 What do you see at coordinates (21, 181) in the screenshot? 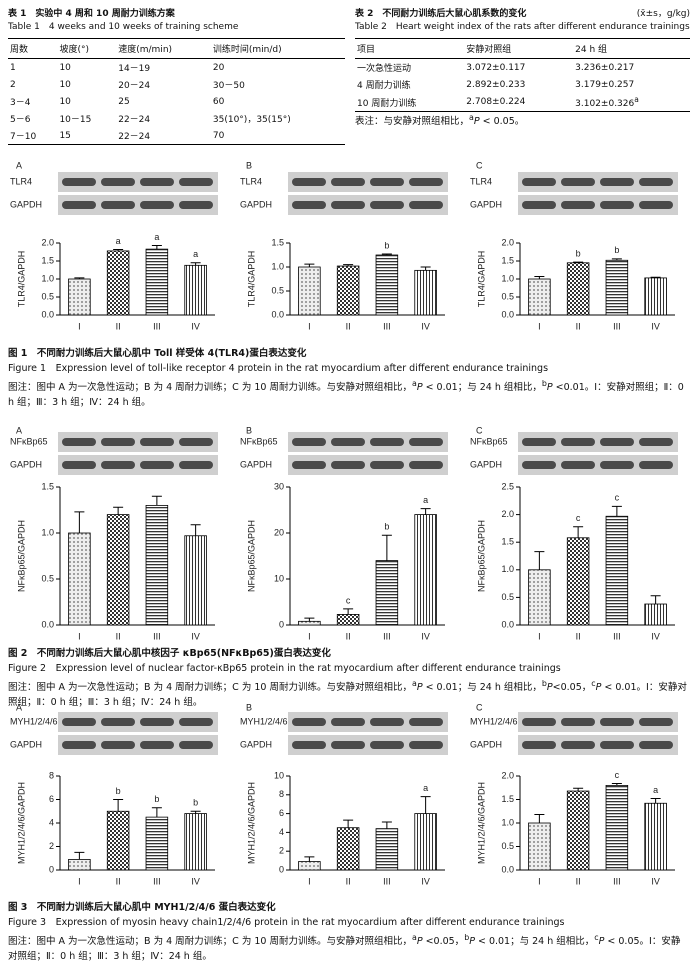
I see `blot-label: TLR4` at bounding box center [21, 181].